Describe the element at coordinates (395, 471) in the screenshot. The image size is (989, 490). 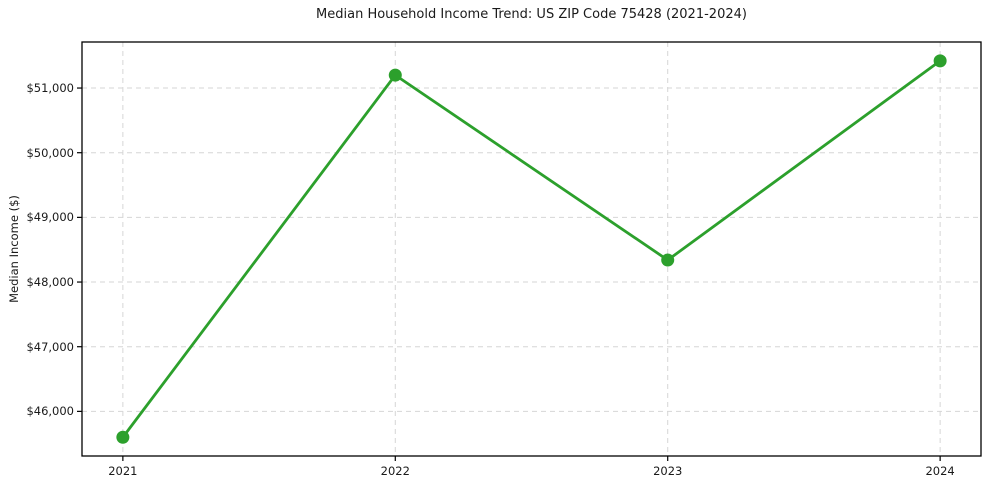
I see `x-tick-label: 2022` at that location.